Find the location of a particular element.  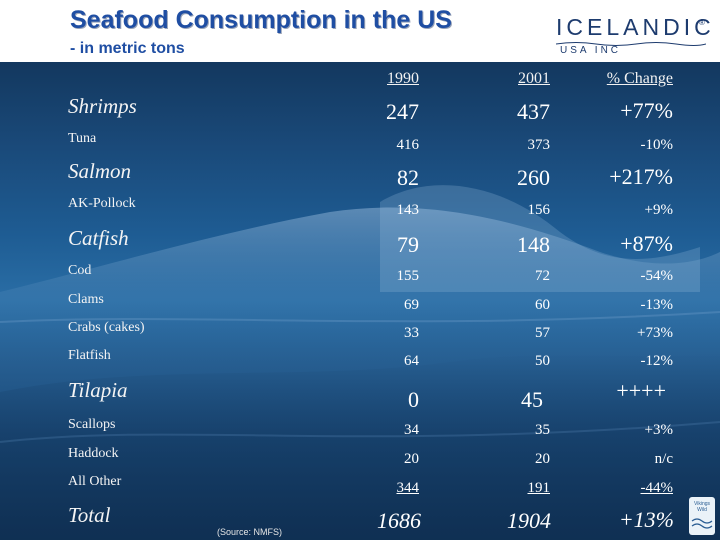

row-name: Clams is located at coordinates (86, 299).